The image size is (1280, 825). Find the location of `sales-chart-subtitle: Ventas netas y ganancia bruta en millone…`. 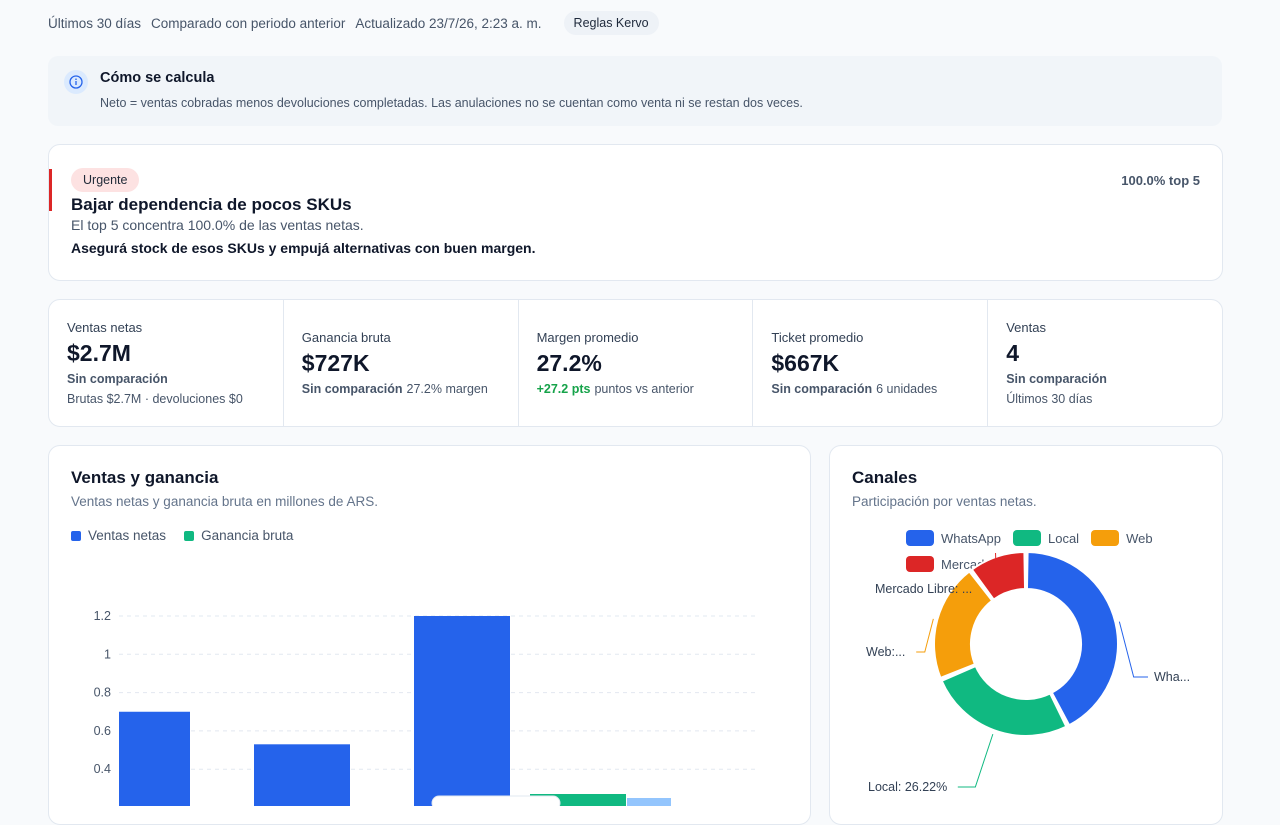

sales-chart-subtitle: Ventas netas y ganancia bruta en millone… is located at coordinates (224, 501).